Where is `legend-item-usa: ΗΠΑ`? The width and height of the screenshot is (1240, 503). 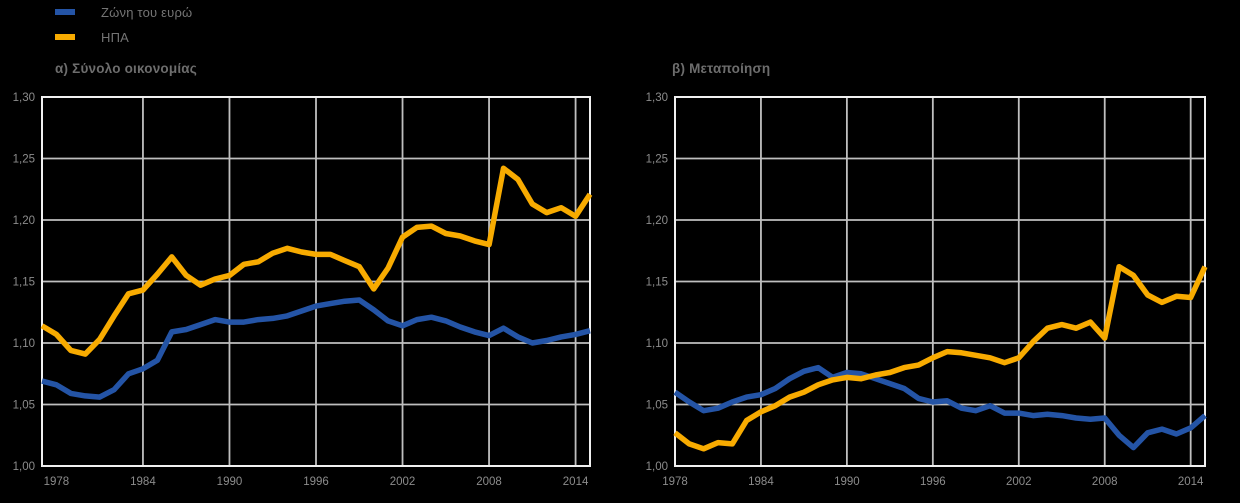 legend-item-usa: ΗΠΑ is located at coordinates (92, 37).